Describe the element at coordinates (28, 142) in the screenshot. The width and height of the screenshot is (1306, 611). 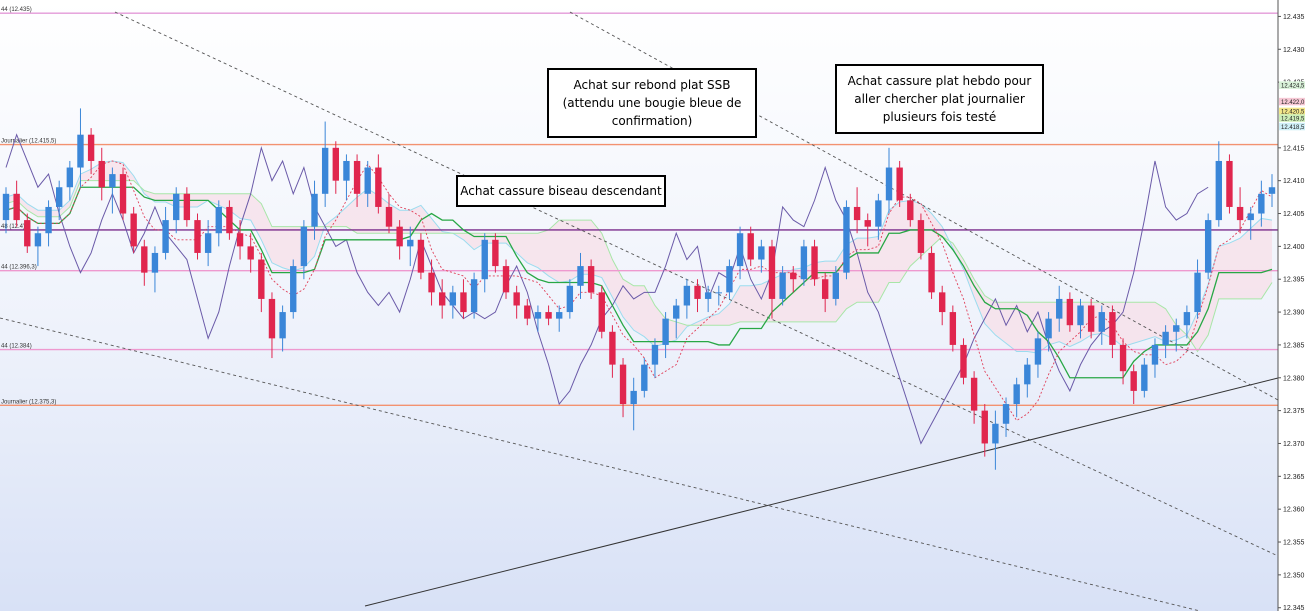
I see `level-label: Journalier (12.415,5)` at that location.